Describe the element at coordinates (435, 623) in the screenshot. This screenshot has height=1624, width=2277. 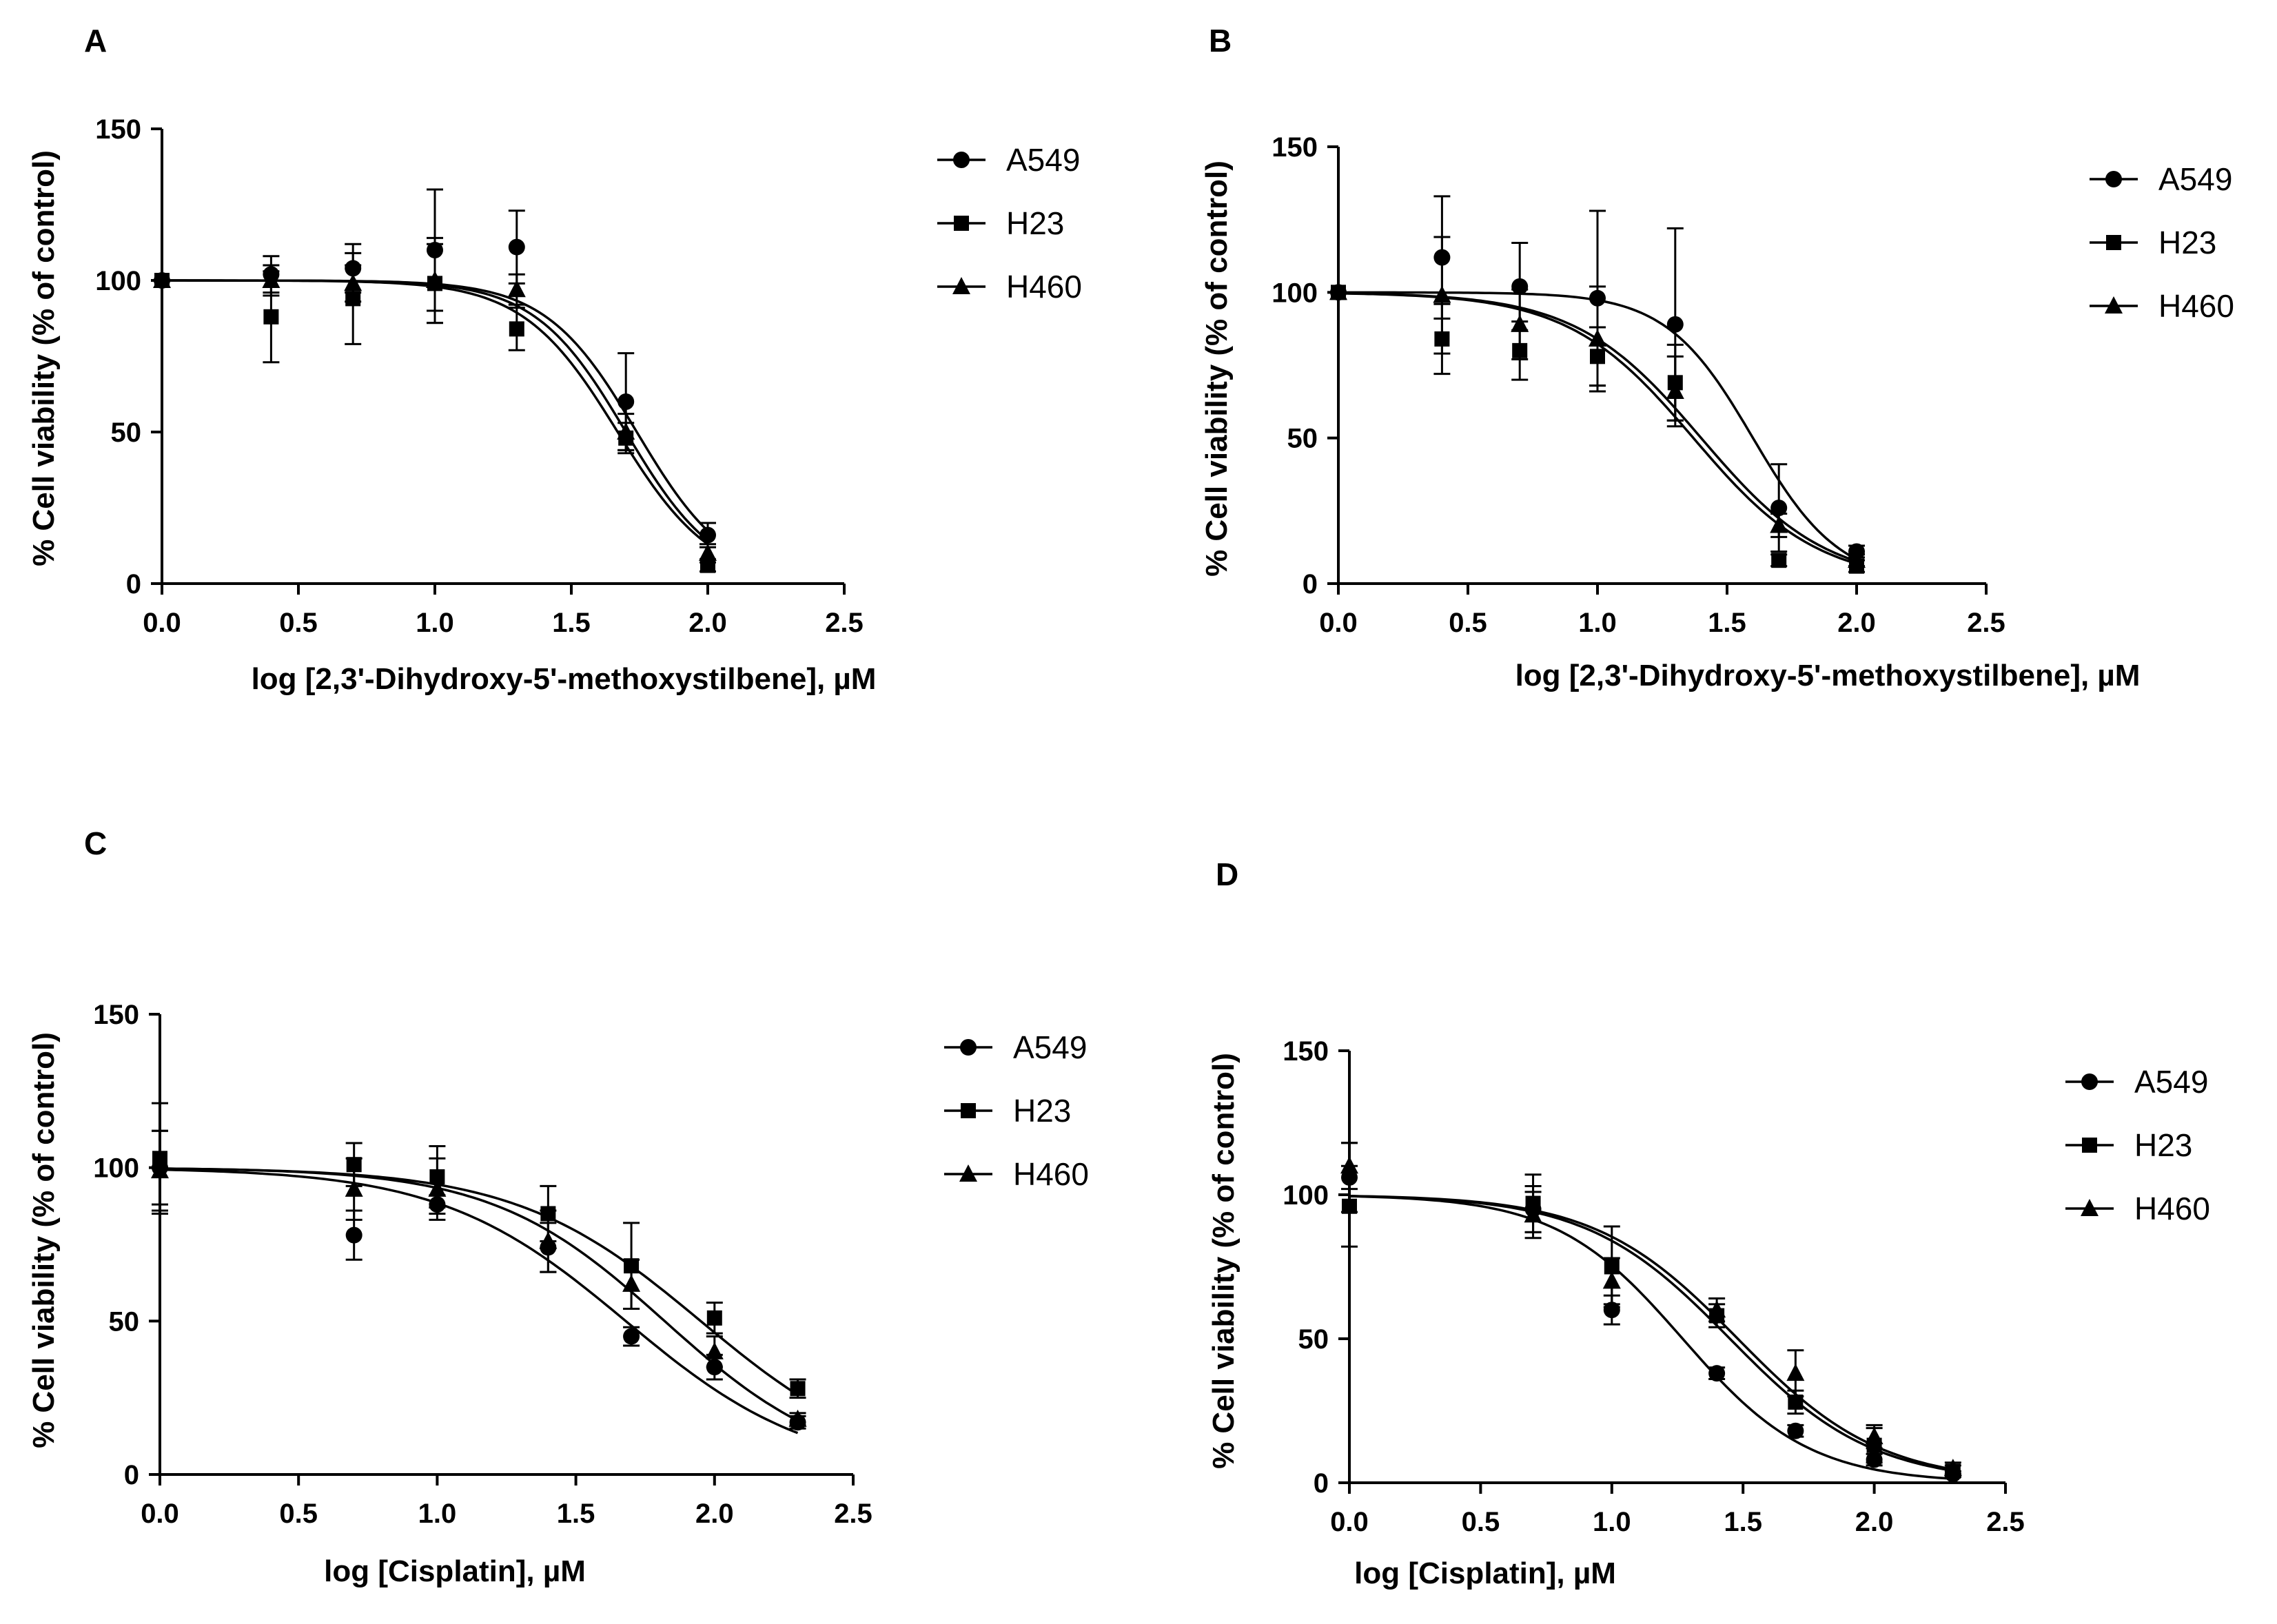
I see `x-tick-label-a: 1.0` at that location.